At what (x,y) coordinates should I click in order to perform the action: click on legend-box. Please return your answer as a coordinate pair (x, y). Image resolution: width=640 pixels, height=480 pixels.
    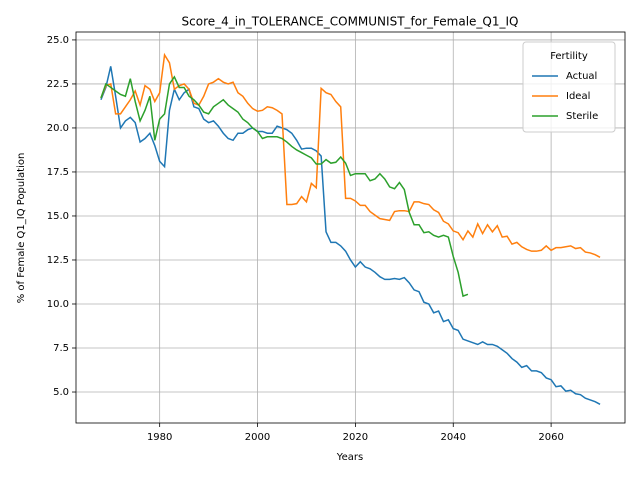
    Looking at the image, I should click on (569, 87).